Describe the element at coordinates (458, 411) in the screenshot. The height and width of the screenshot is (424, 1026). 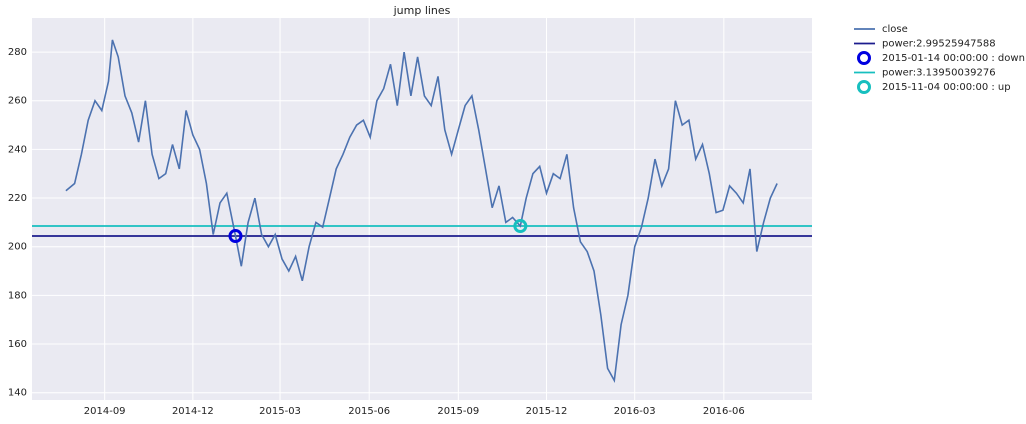
I see `x-tick-label: 2015-09` at that location.